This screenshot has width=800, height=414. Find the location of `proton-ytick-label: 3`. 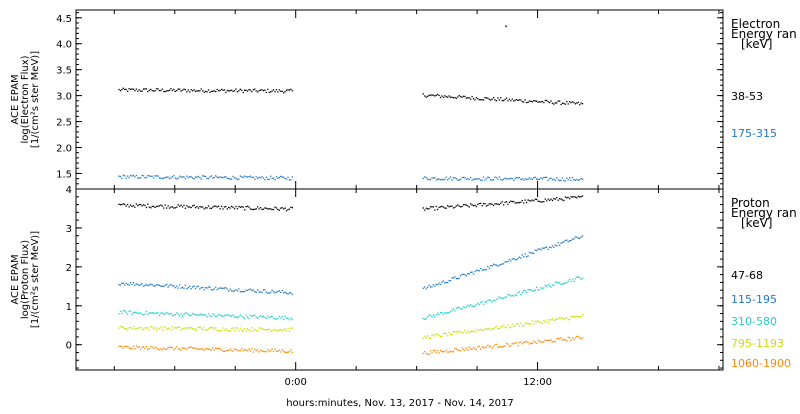

proton-ytick-label: 3 is located at coordinates (69, 229).